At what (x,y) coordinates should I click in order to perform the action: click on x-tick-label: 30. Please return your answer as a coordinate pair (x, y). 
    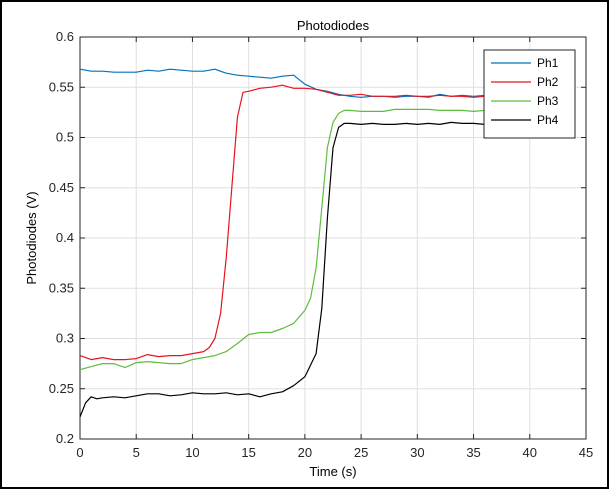
    Looking at the image, I should click on (417, 452).